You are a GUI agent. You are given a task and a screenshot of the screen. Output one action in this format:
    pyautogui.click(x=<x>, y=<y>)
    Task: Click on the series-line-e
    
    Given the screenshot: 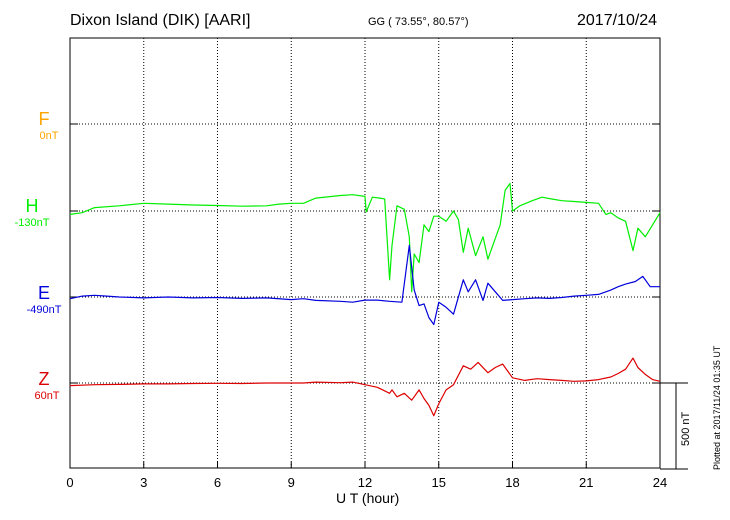 What is the action you would take?
    pyautogui.click(x=364, y=285)
    